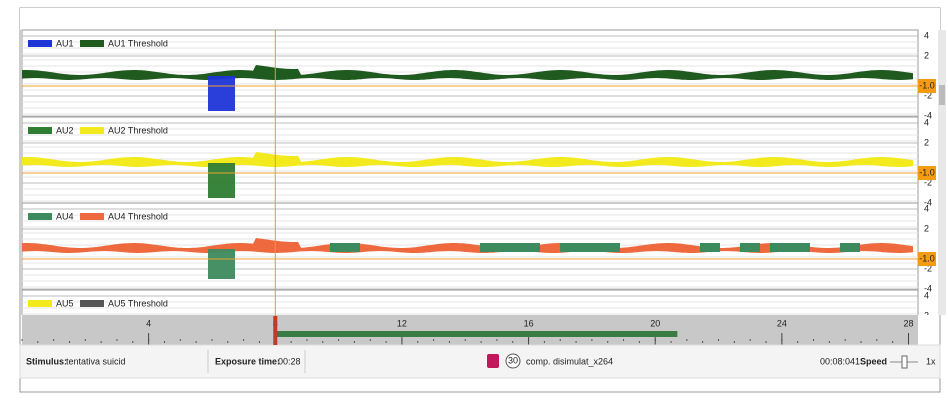  I want to click on speed-thumb, so click(904, 362).